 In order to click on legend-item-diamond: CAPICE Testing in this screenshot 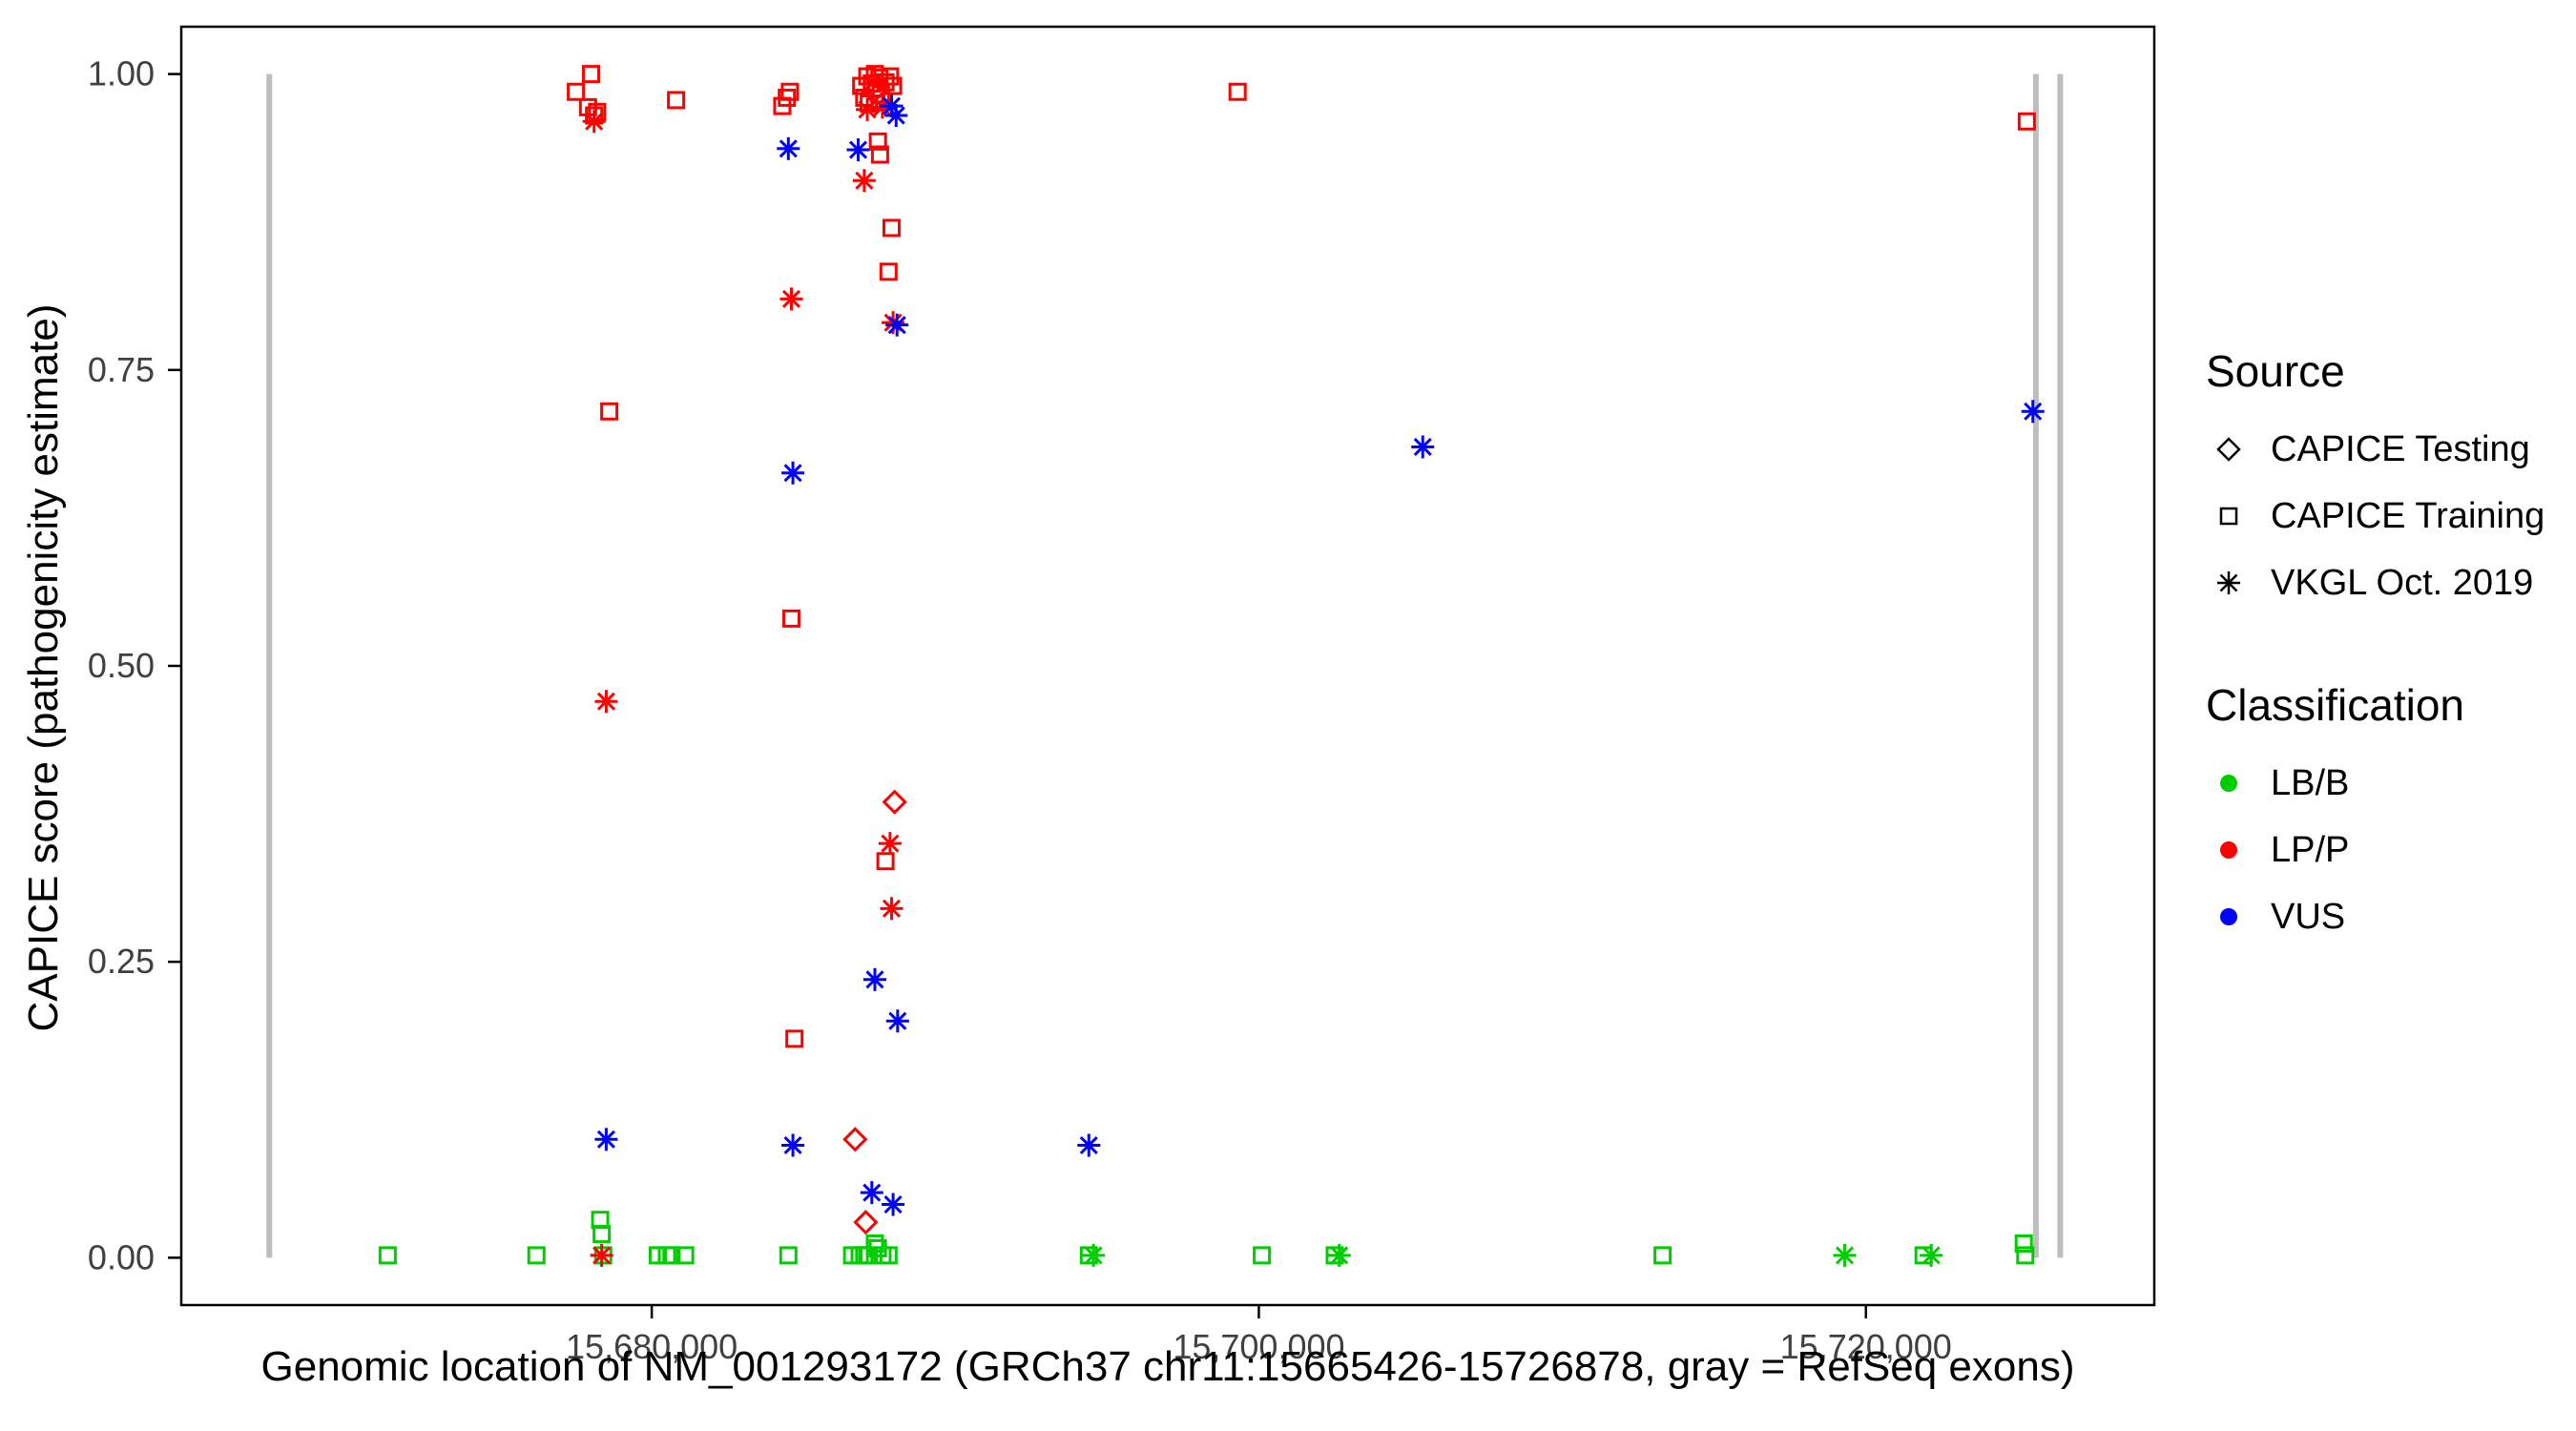, I will do `click(2387, 449)`.